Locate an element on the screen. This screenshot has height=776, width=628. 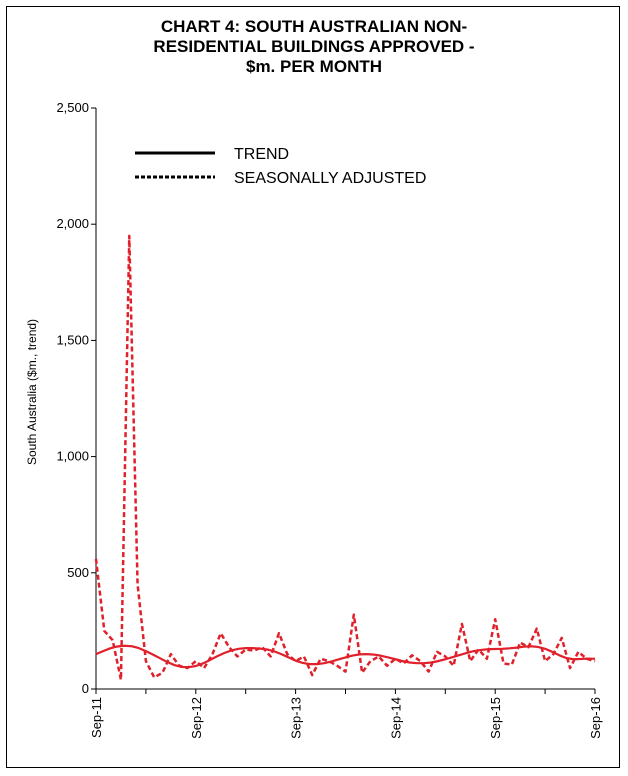
x-tick-label: Sep-14 is located at coordinates (395, 718).